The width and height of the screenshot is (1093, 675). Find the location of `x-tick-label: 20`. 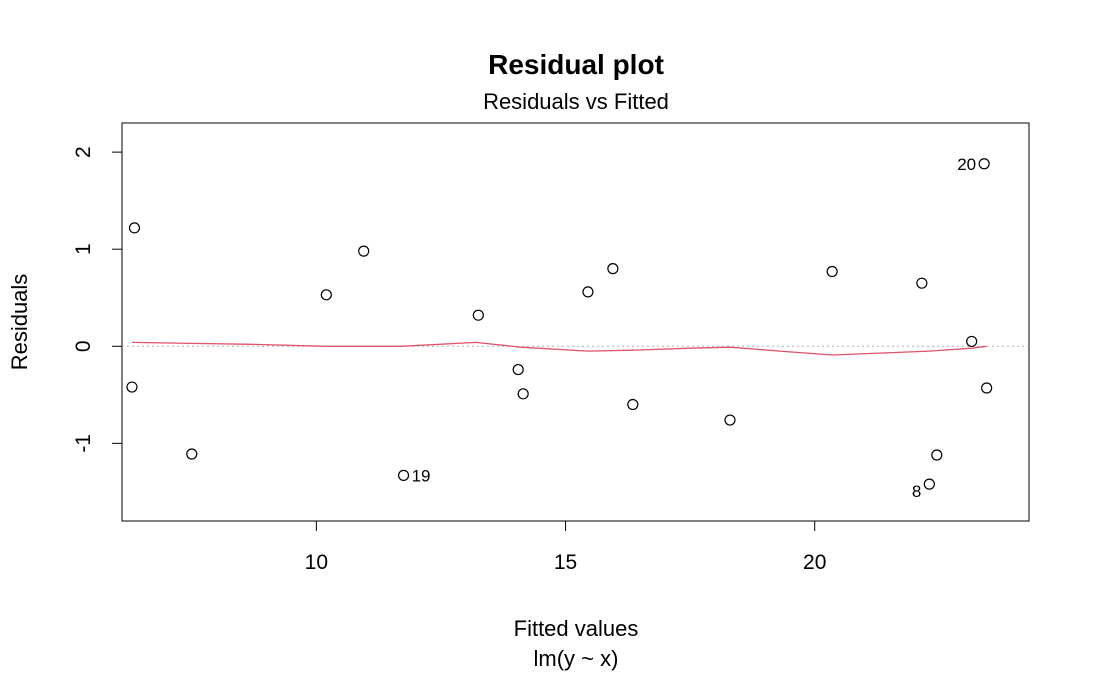

x-tick-label: 20 is located at coordinates (814, 562).